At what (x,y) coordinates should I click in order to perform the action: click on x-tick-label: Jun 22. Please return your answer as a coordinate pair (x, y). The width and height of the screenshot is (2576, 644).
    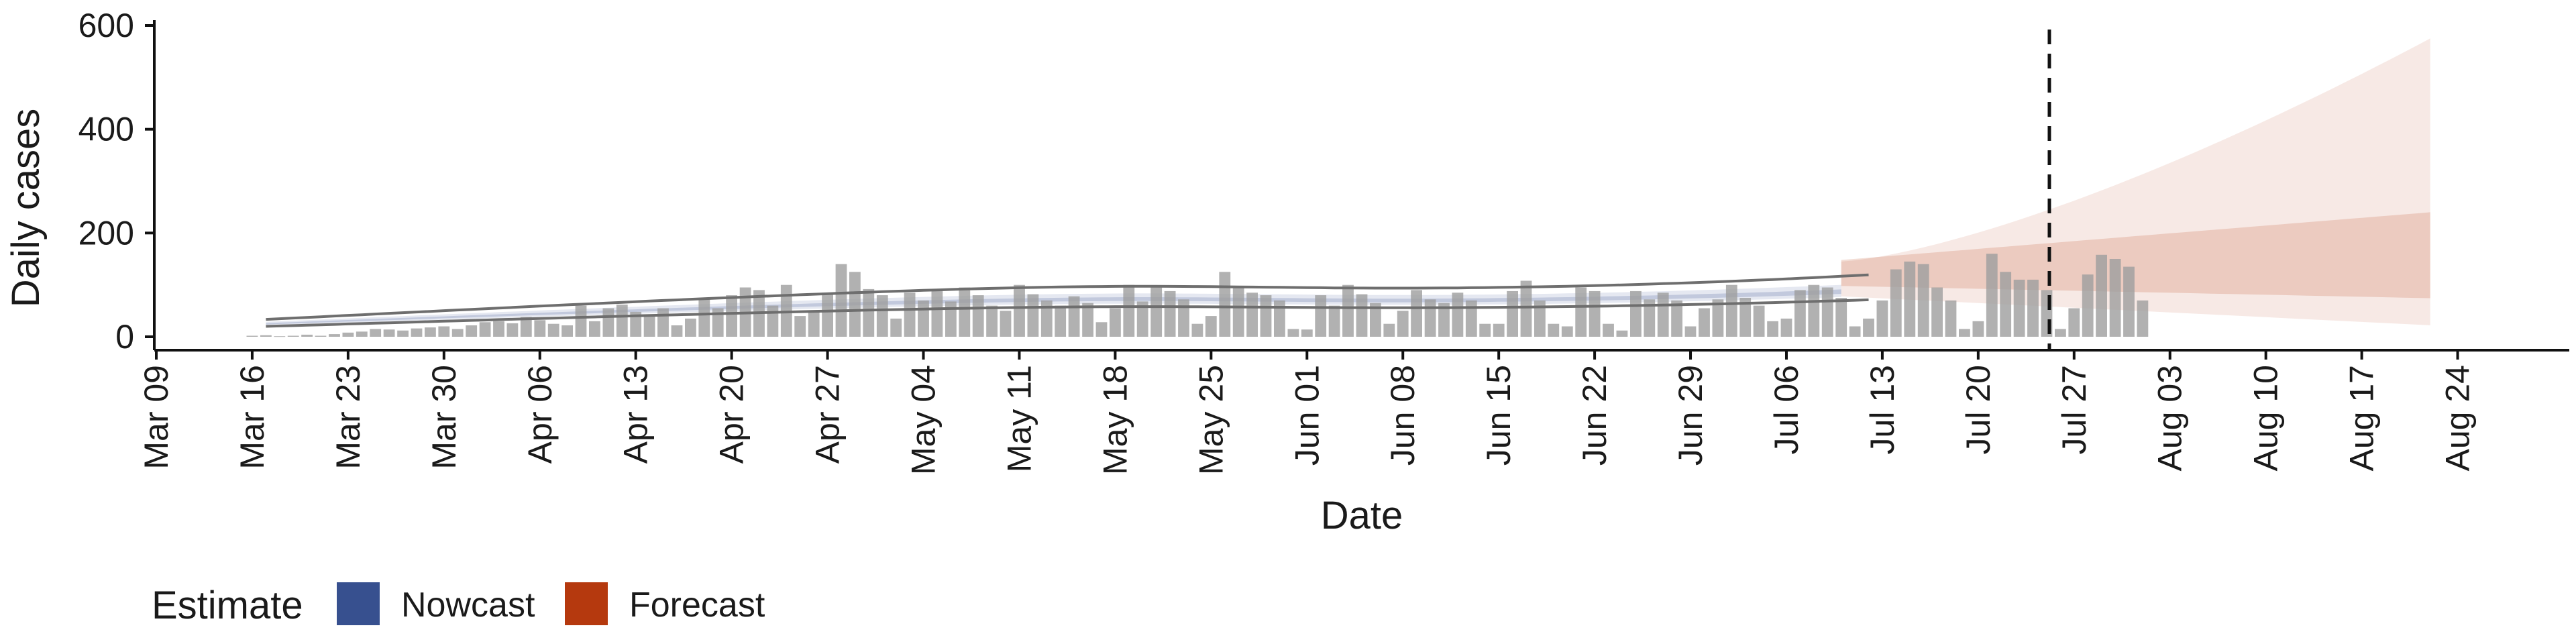
    Looking at the image, I should click on (1594, 415).